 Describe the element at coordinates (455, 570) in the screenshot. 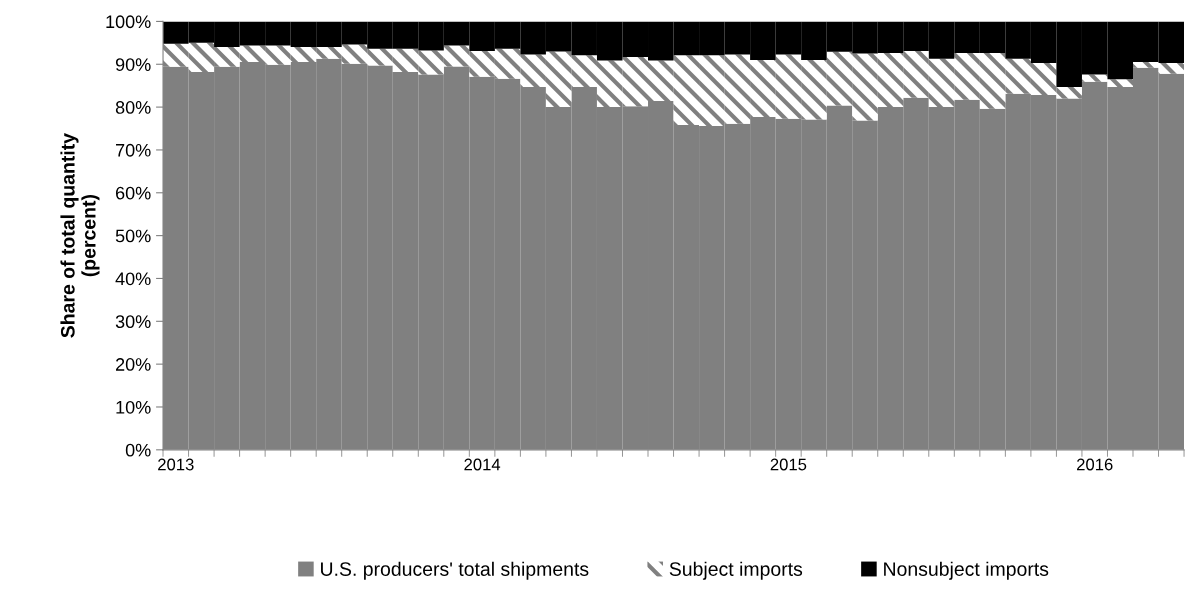

I see `legend-label: U.S. producers' total shipments` at that location.